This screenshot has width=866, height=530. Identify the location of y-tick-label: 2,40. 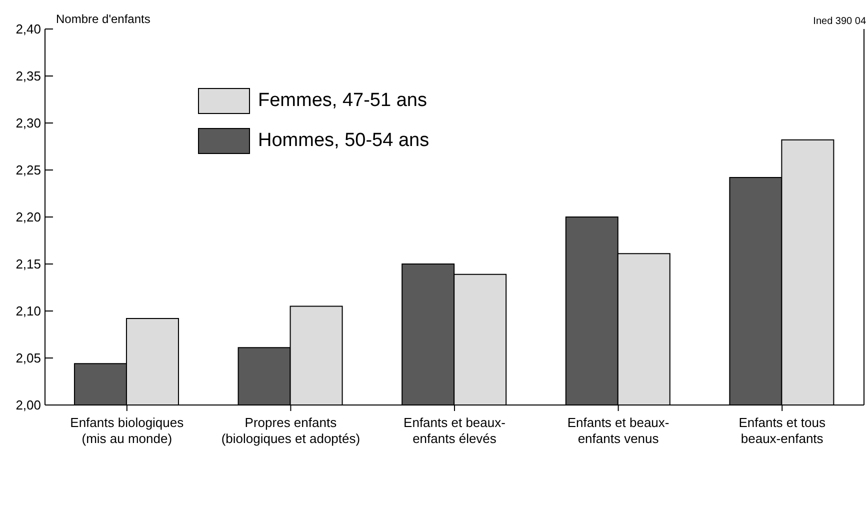
(28, 29).